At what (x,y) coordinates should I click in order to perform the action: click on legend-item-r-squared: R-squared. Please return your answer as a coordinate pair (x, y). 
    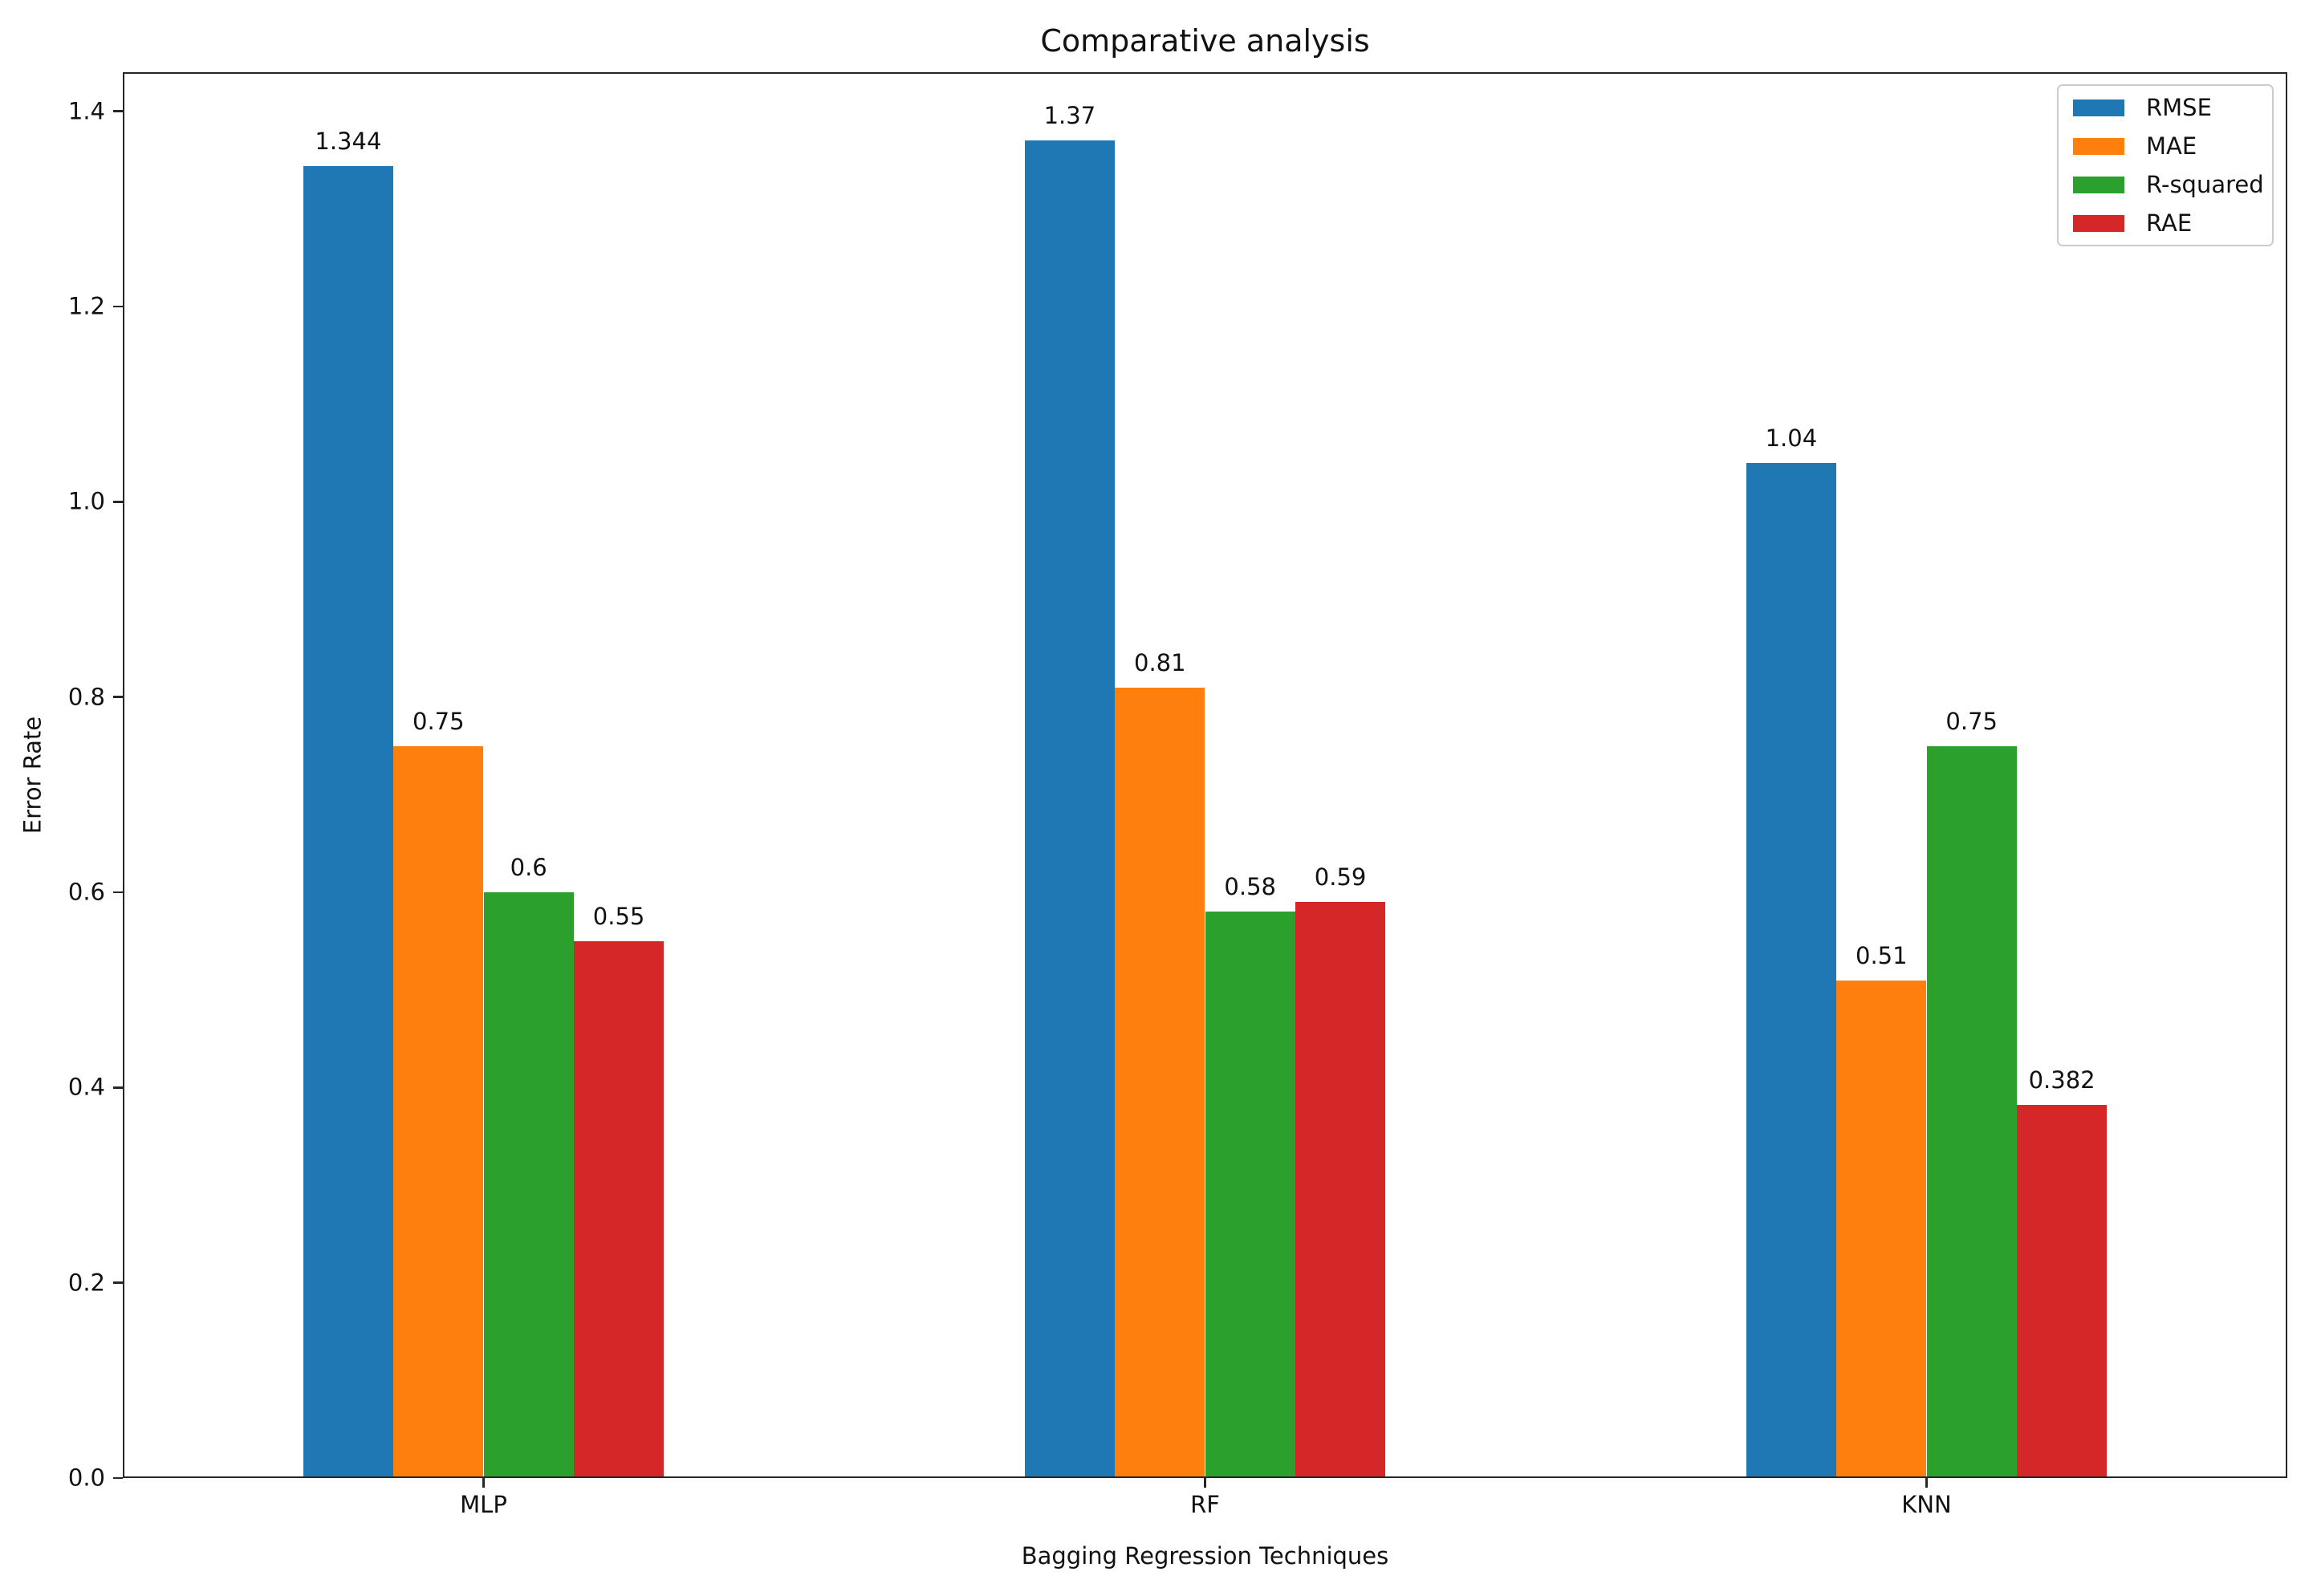
    Looking at the image, I should click on (2172, 185).